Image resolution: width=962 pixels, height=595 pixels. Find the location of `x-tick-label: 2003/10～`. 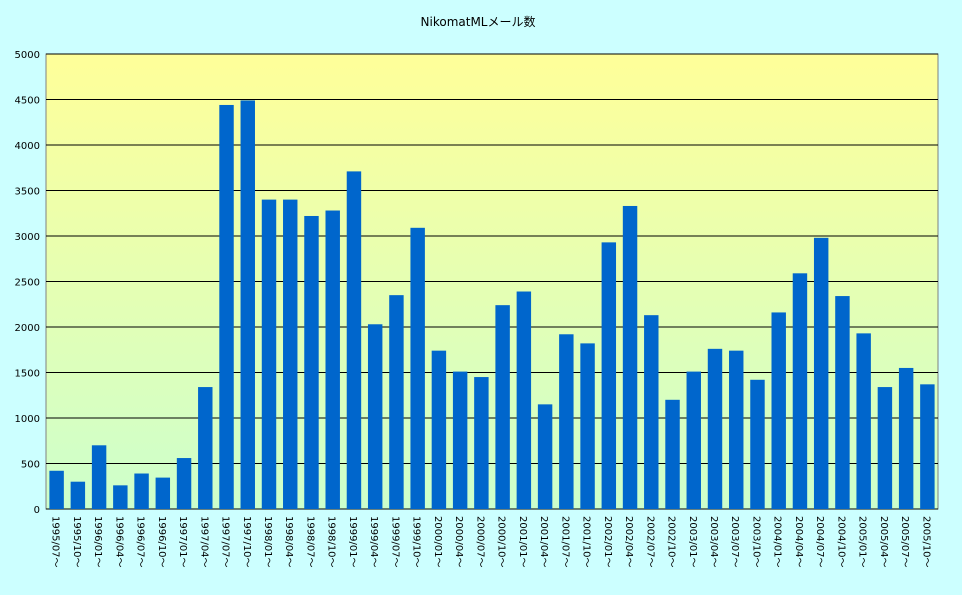

x-tick-label: 2003/10～ is located at coordinates (755, 542).